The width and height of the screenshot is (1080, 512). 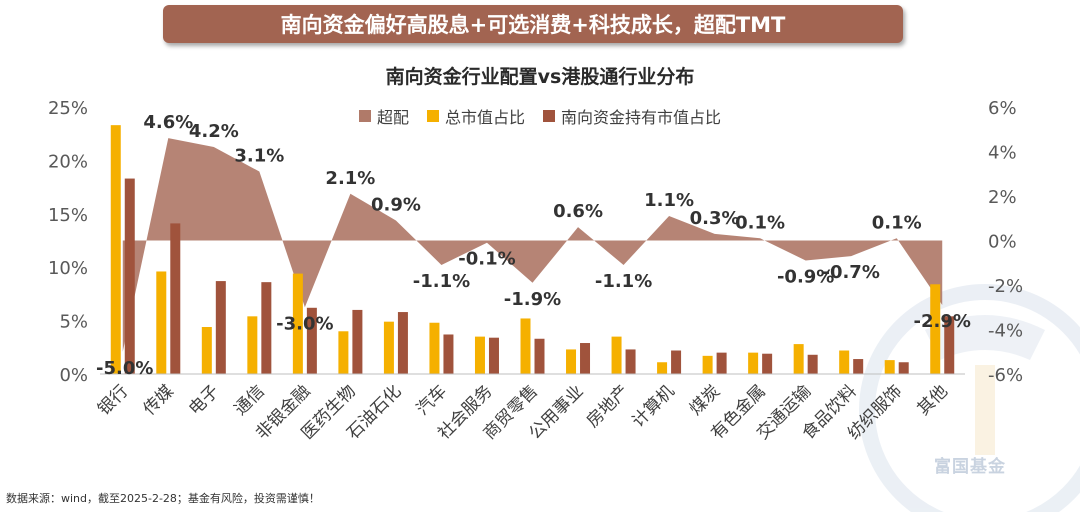 I want to click on left-axis-tick-label: 5%, so click(x=73, y=322).